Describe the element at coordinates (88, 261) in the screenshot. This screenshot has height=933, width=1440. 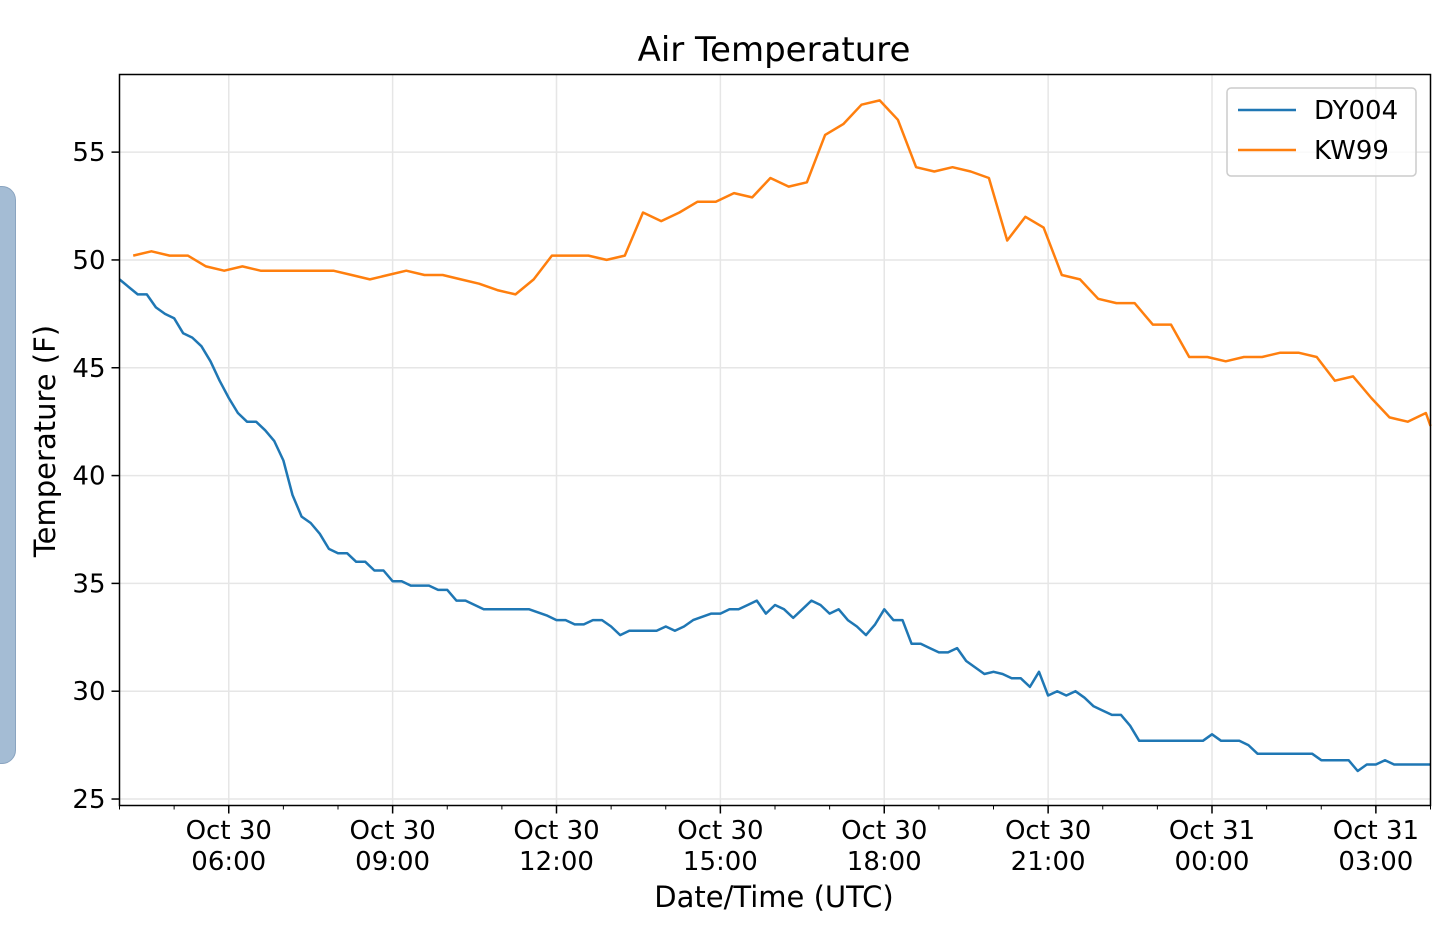
I see `y-tick-label: 50` at that location.